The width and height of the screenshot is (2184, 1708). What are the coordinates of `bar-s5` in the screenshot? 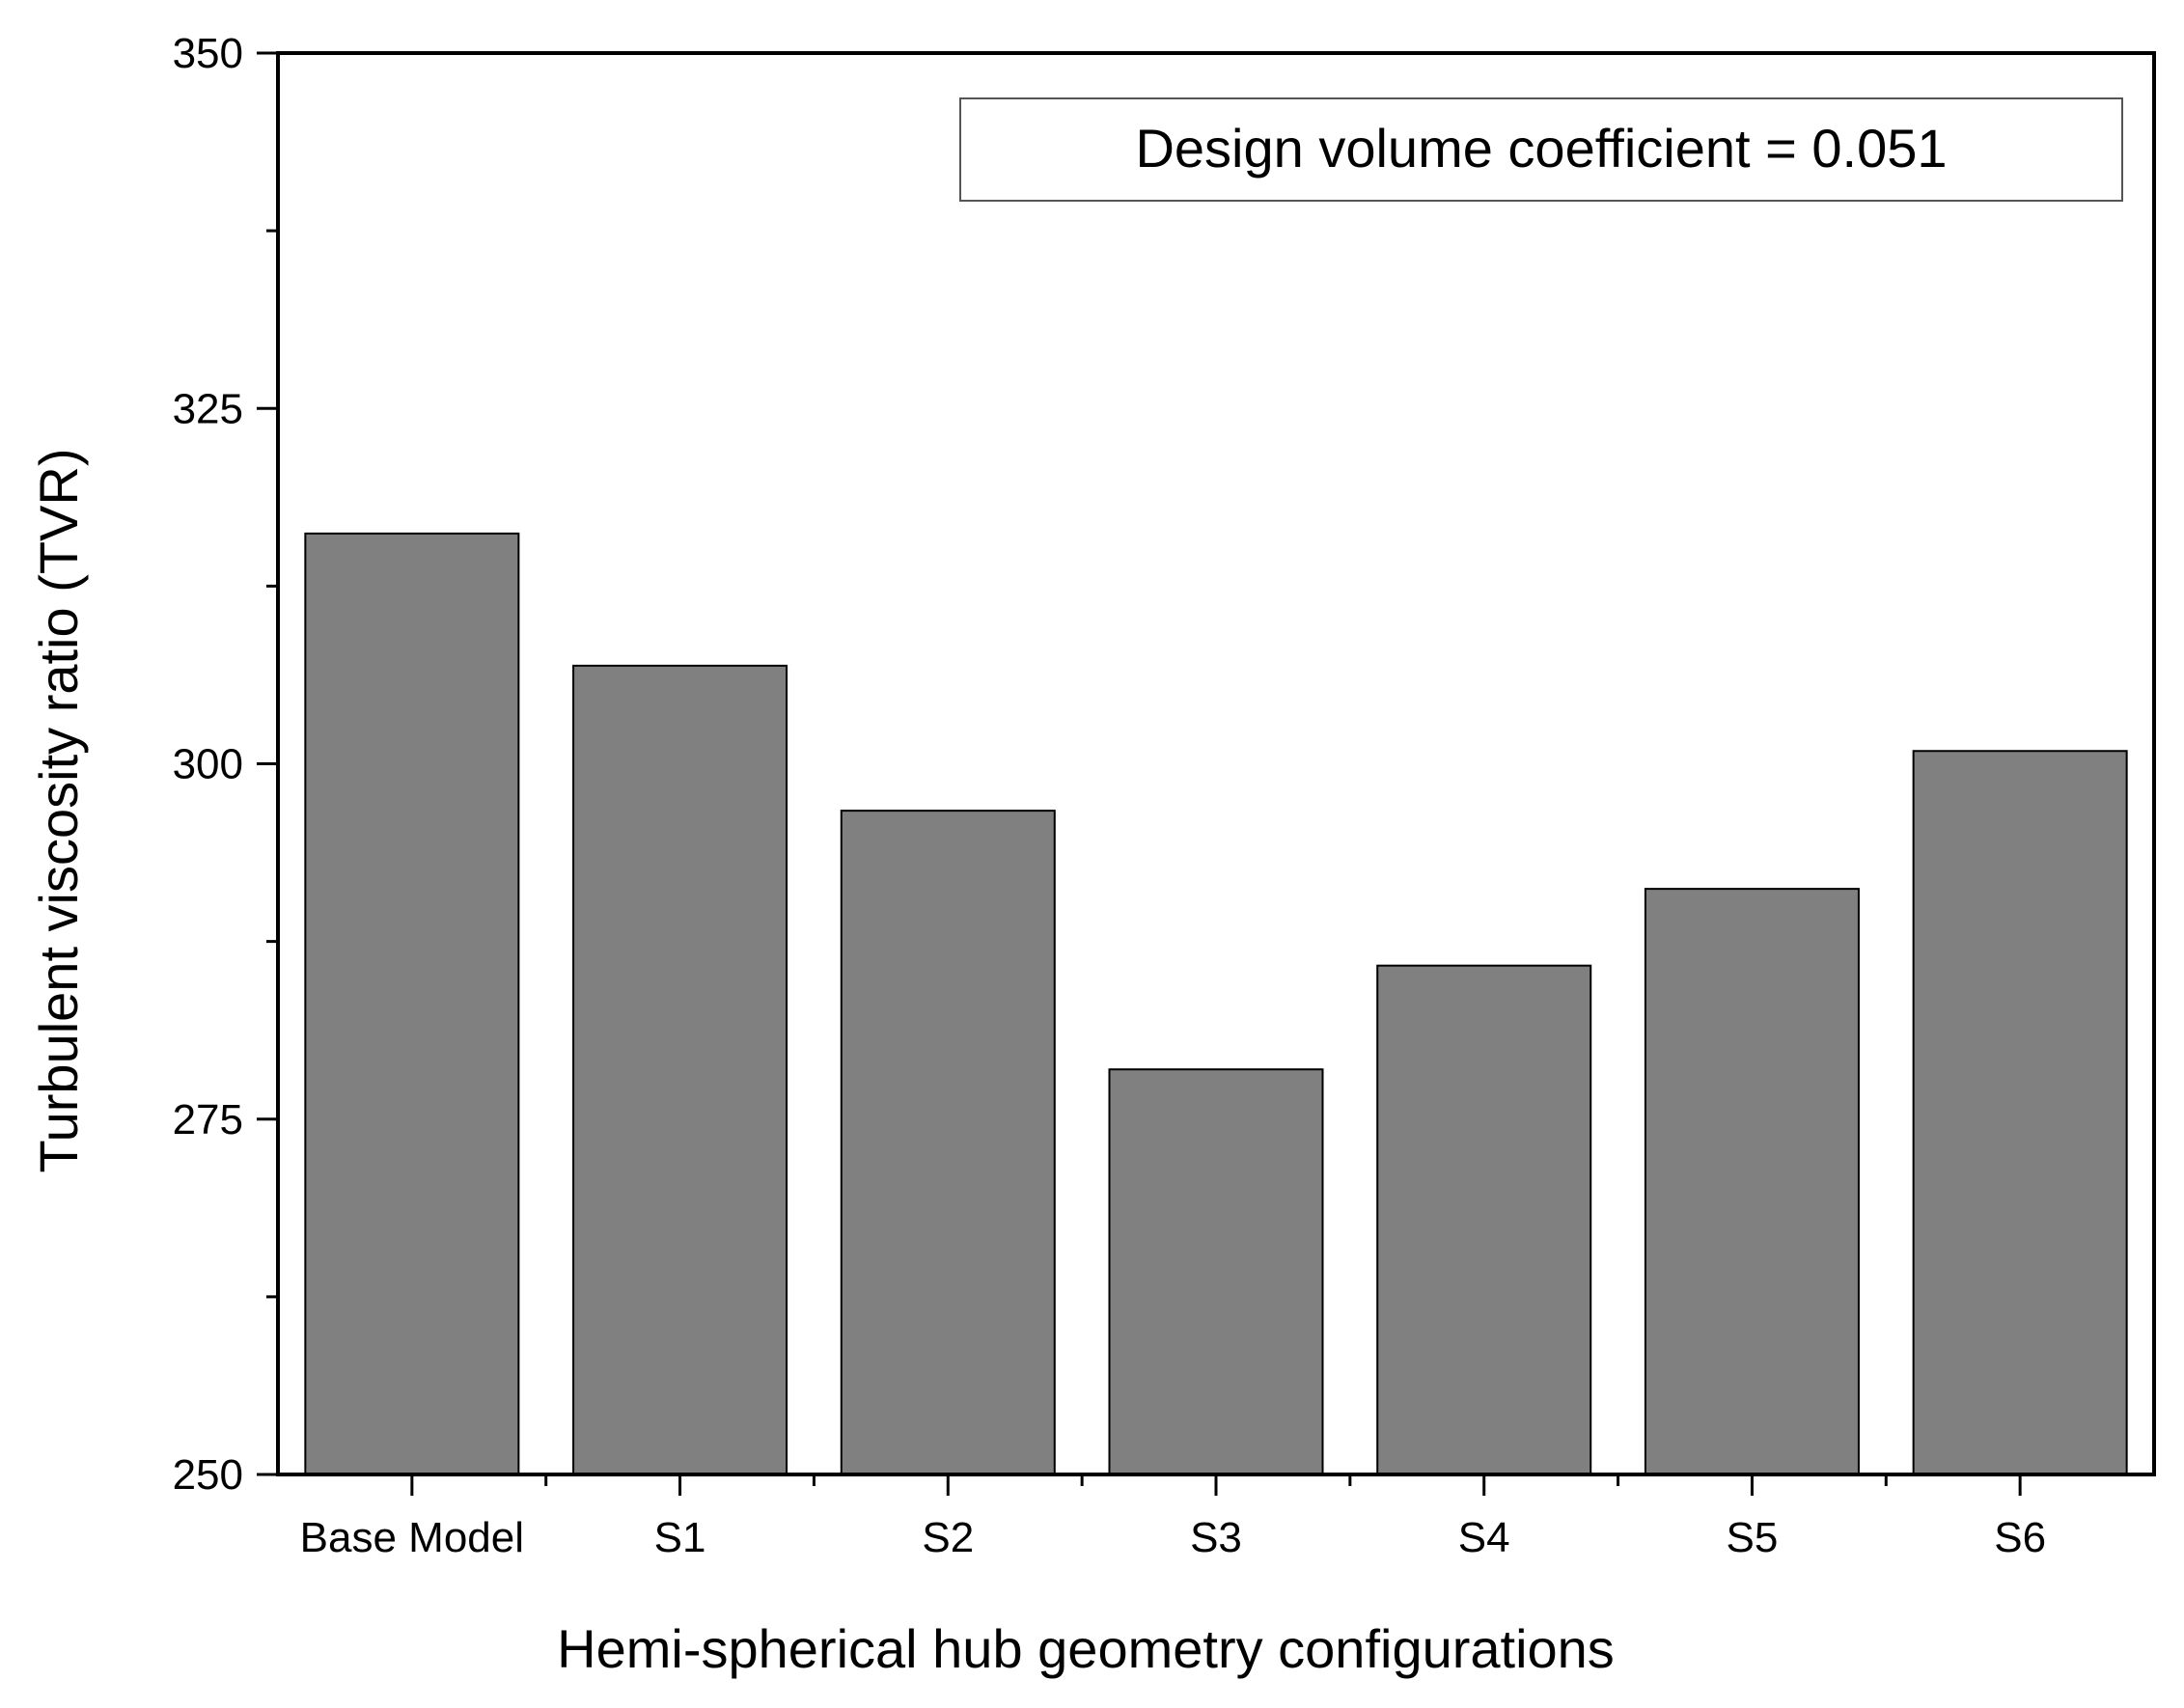 It's located at (1752, 1181).